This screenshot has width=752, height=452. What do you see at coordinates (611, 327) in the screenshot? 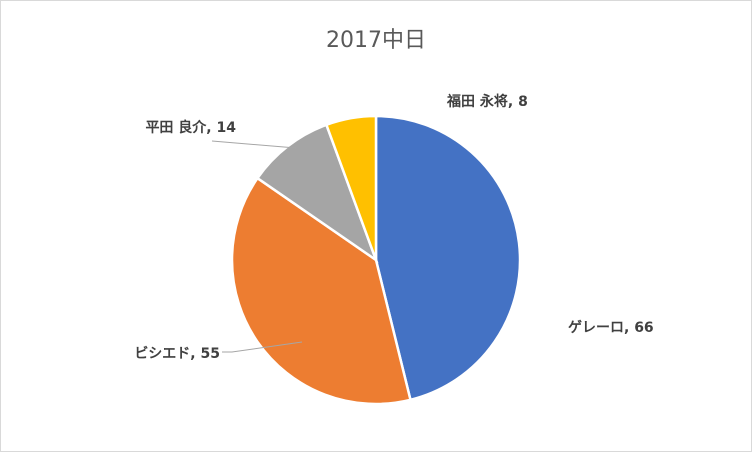
I see `data-label: ゲレーロ, 66` at bounding box center [611, 327].